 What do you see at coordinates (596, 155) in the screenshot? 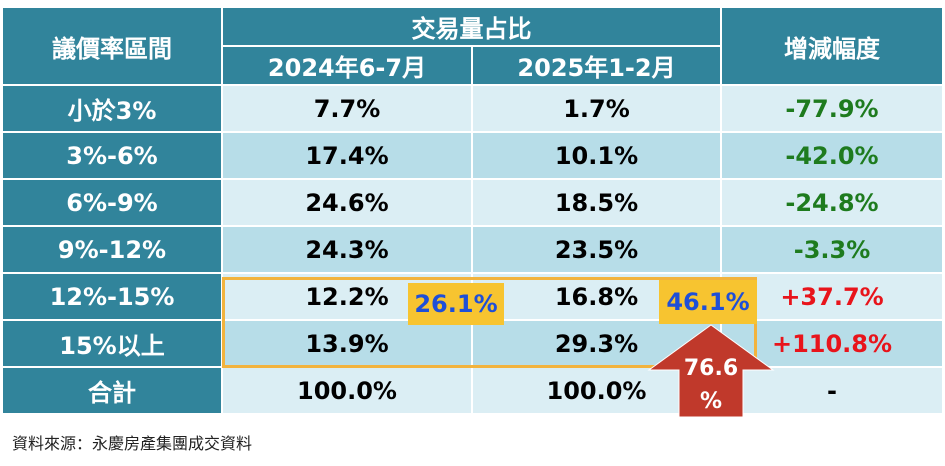
I see `period2-value: 10.1%` at bounding box center [596, 155].